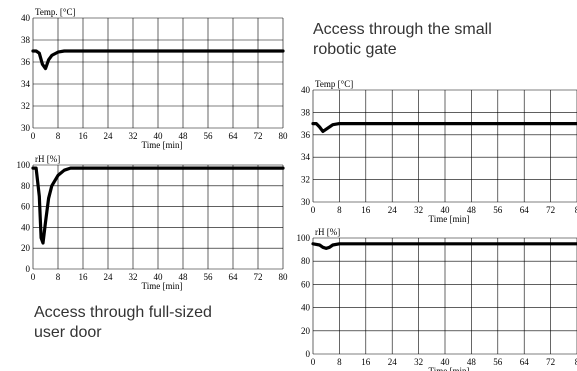 Image resolution: width=577 pixels, height=371 pixels. Describe the element at coordinates (402, 39) in the screenshot. I see `caption-small-gate: Access through the small robotic gate` at that location.